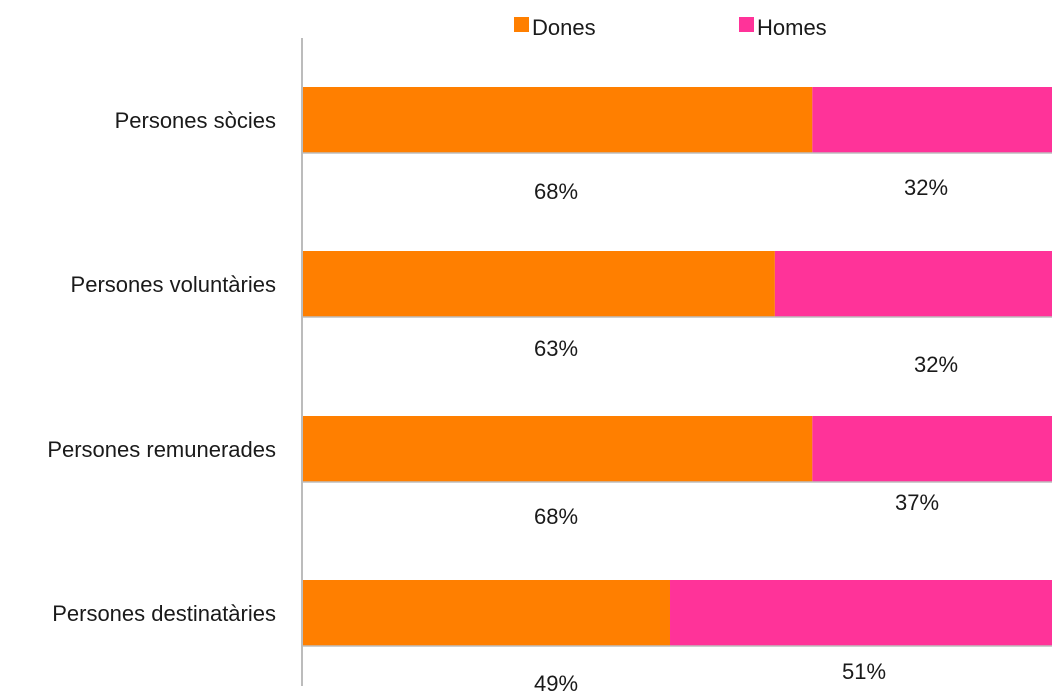 The height and width of the screenshot is (691, 1052). What do you see at coordinates (164, 613) in the screenshot?
I see `category-label-persones-destinataries: Persones destinatàries` at bounding box center [164, 613].